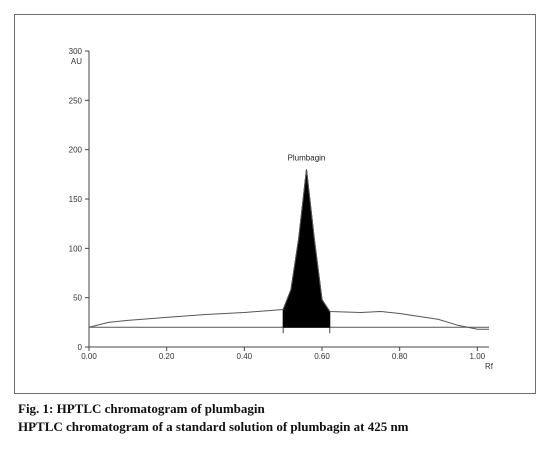  Describe the element at coordinates (76, 51) in the screenshot. I see `y-tick-label: 300` at that location.